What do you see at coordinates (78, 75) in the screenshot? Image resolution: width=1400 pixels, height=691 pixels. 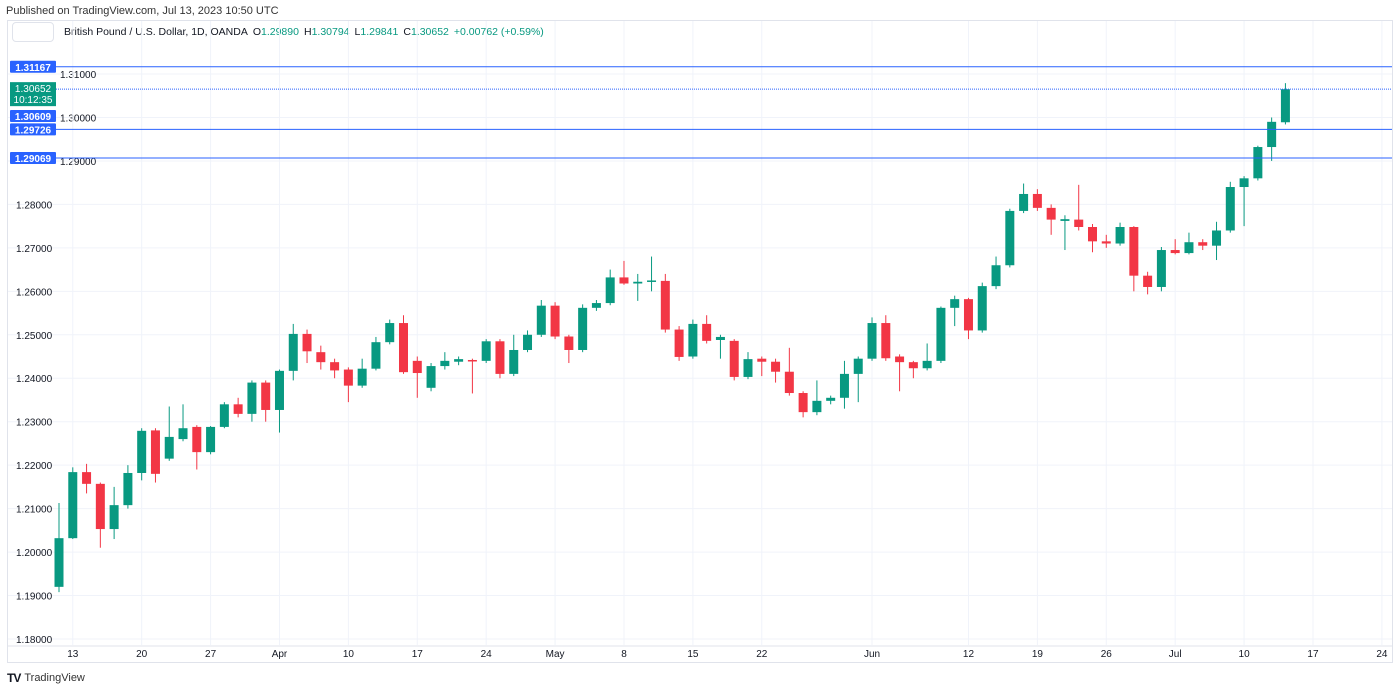 I see `y-tick-label: 1.31000` at bounding box center [78, 75].